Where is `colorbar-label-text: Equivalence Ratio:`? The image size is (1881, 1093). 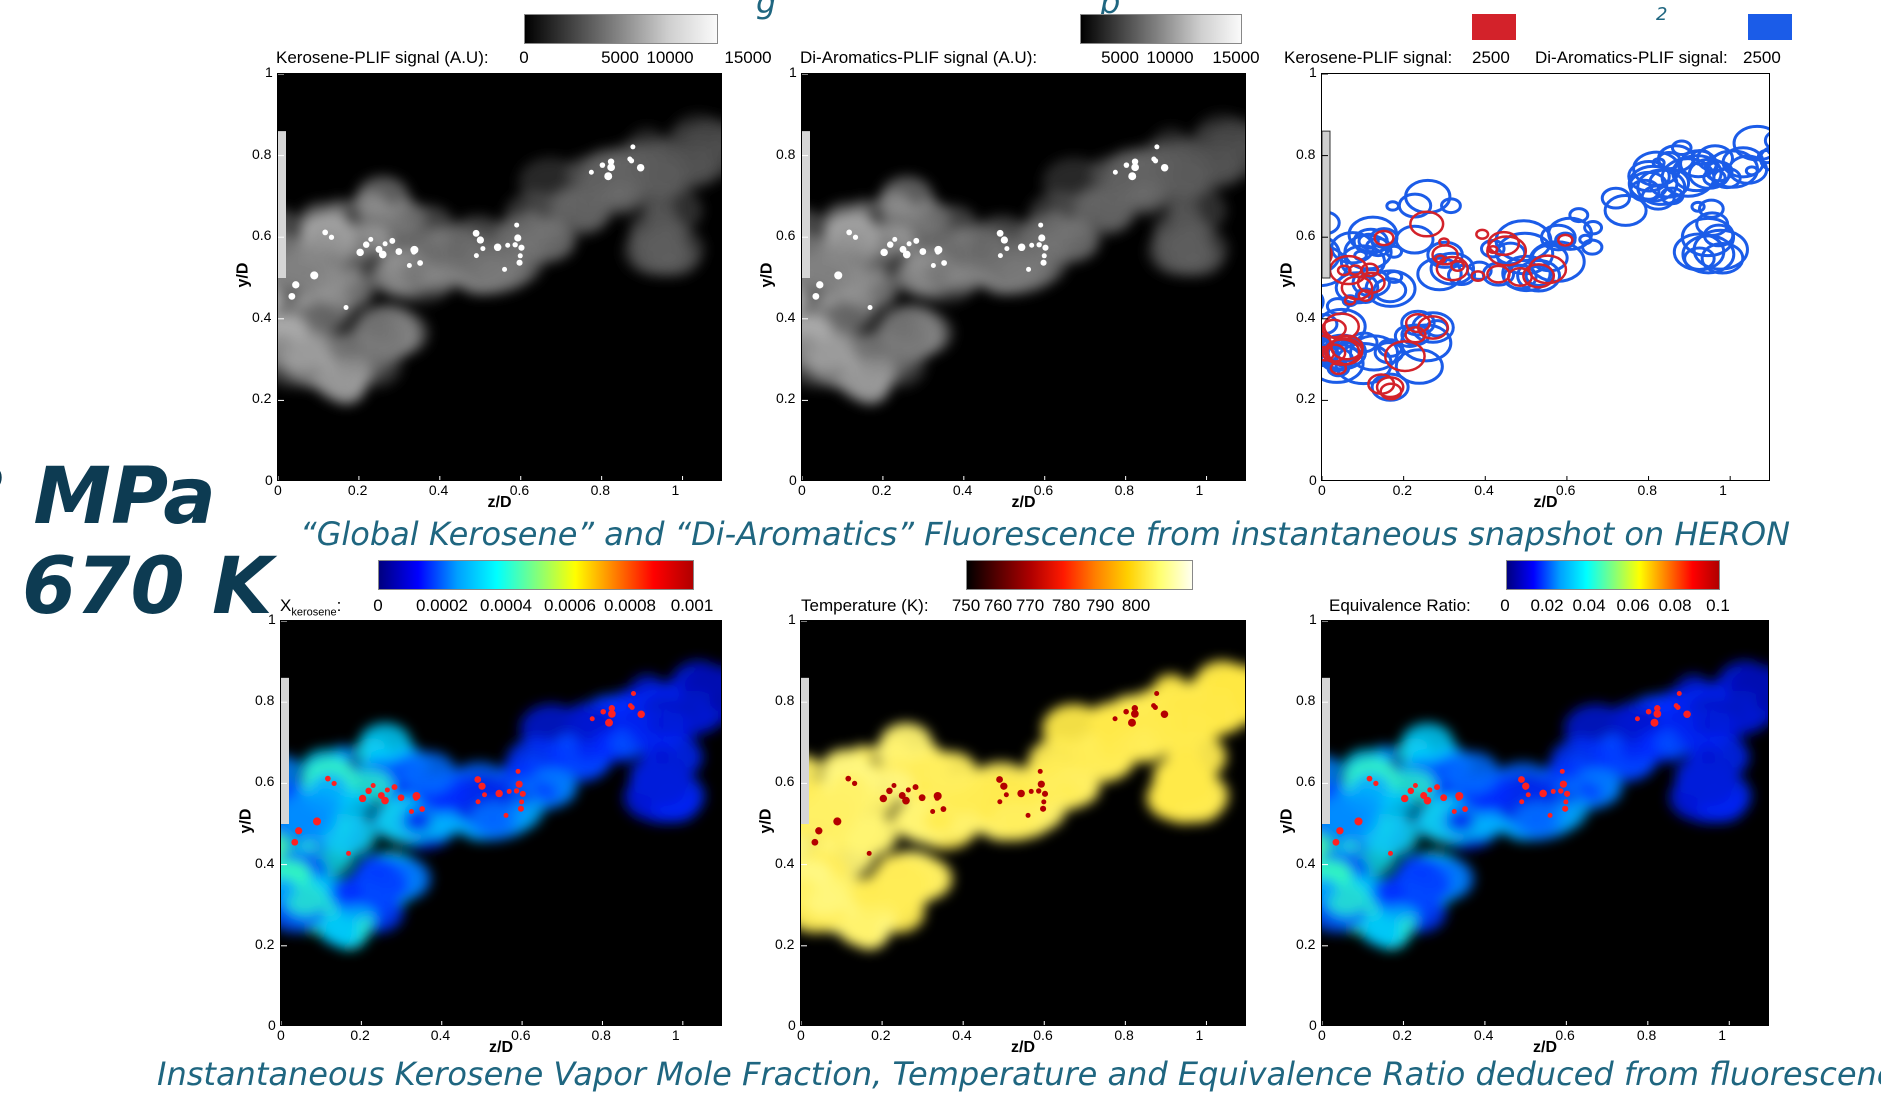
colorbar-label-text: Equivalence Ratio: is located at coordinates (1400, 605).